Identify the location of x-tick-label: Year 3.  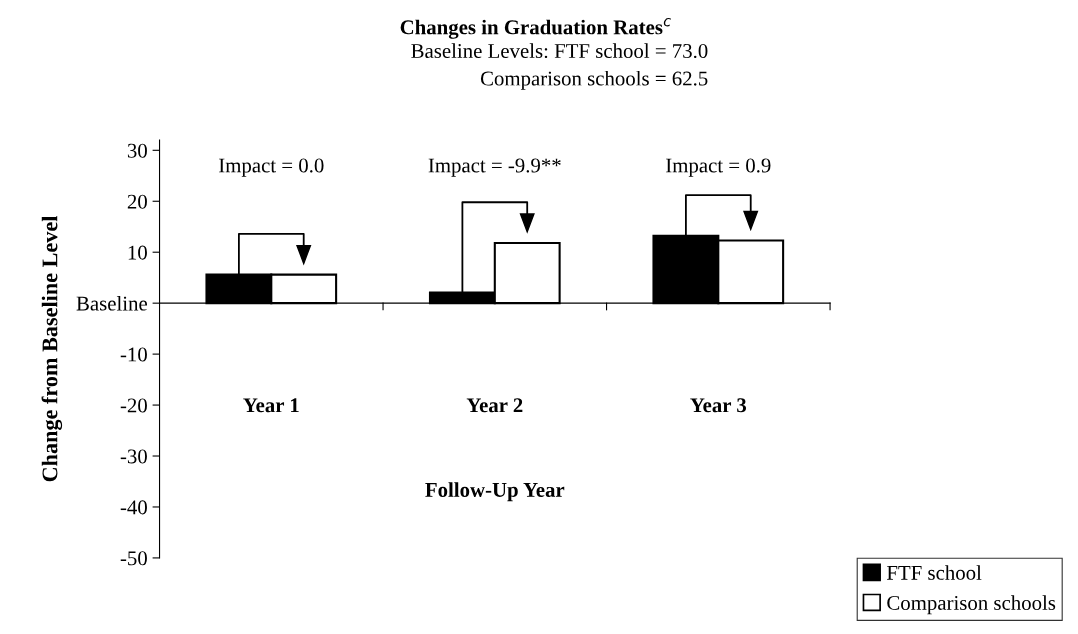
(718, 405).